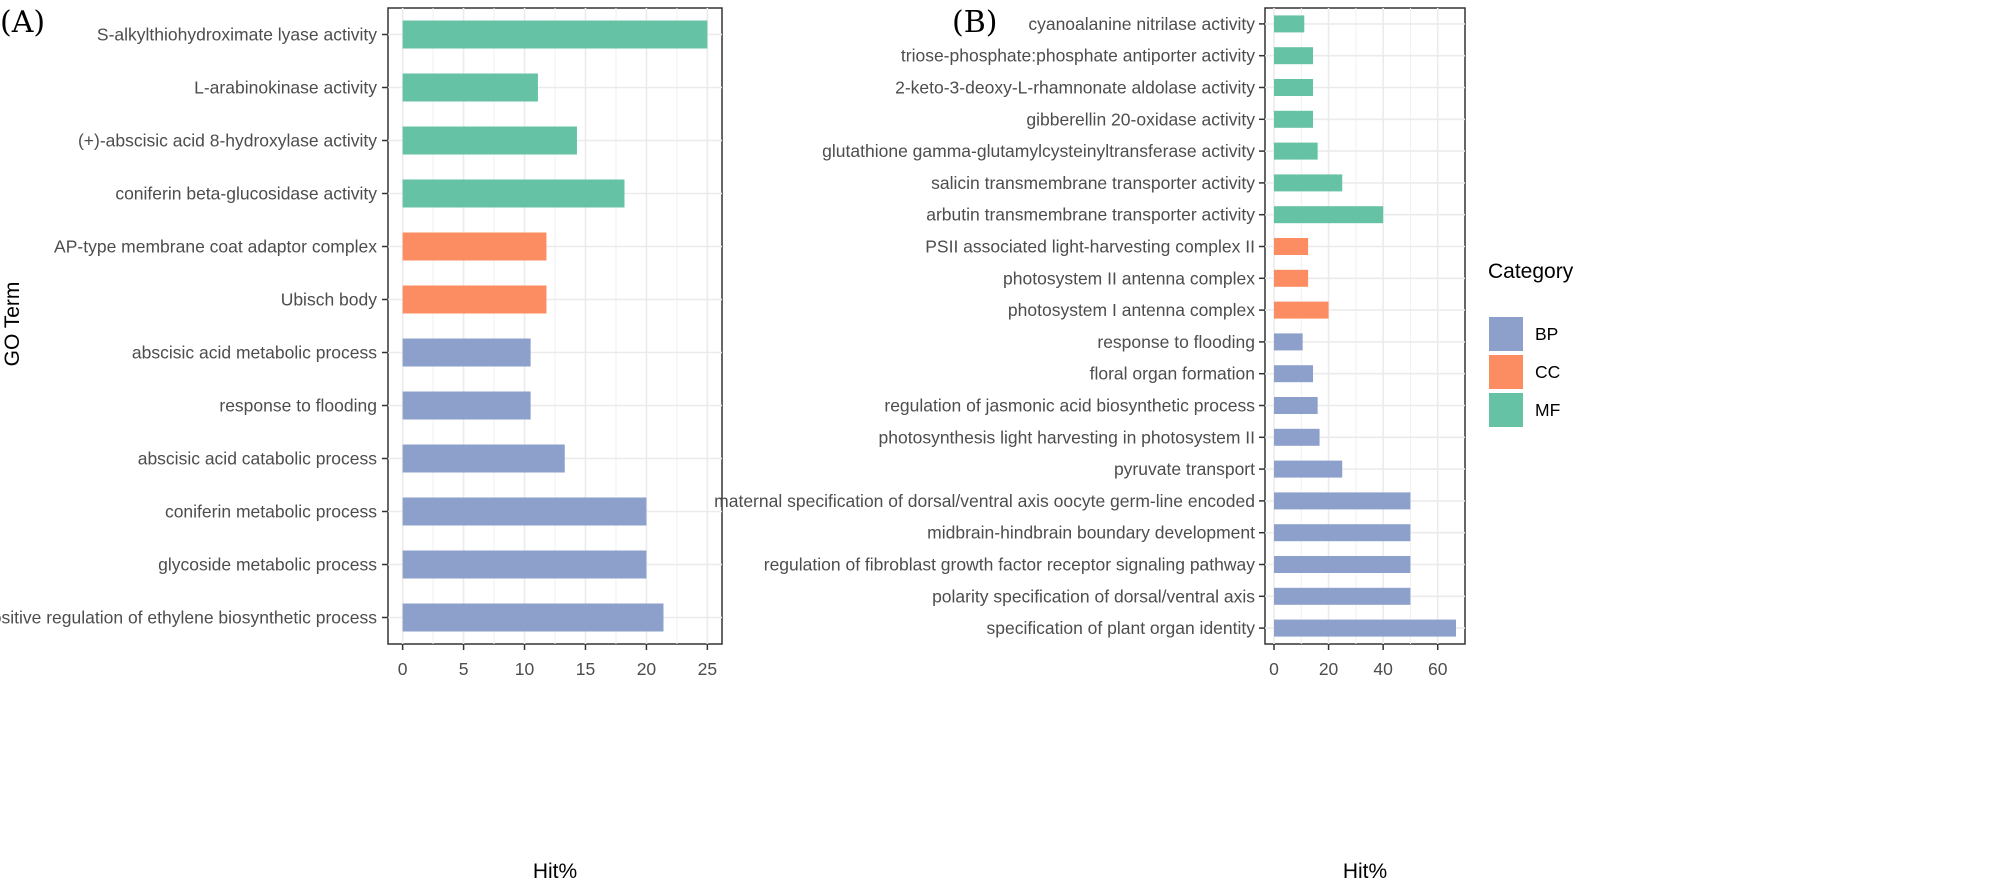  What do you see at coordinates (1184, 469) in the screenshot?
I see `category-label: pyruvate transport` at bounding box center [1184, 469].